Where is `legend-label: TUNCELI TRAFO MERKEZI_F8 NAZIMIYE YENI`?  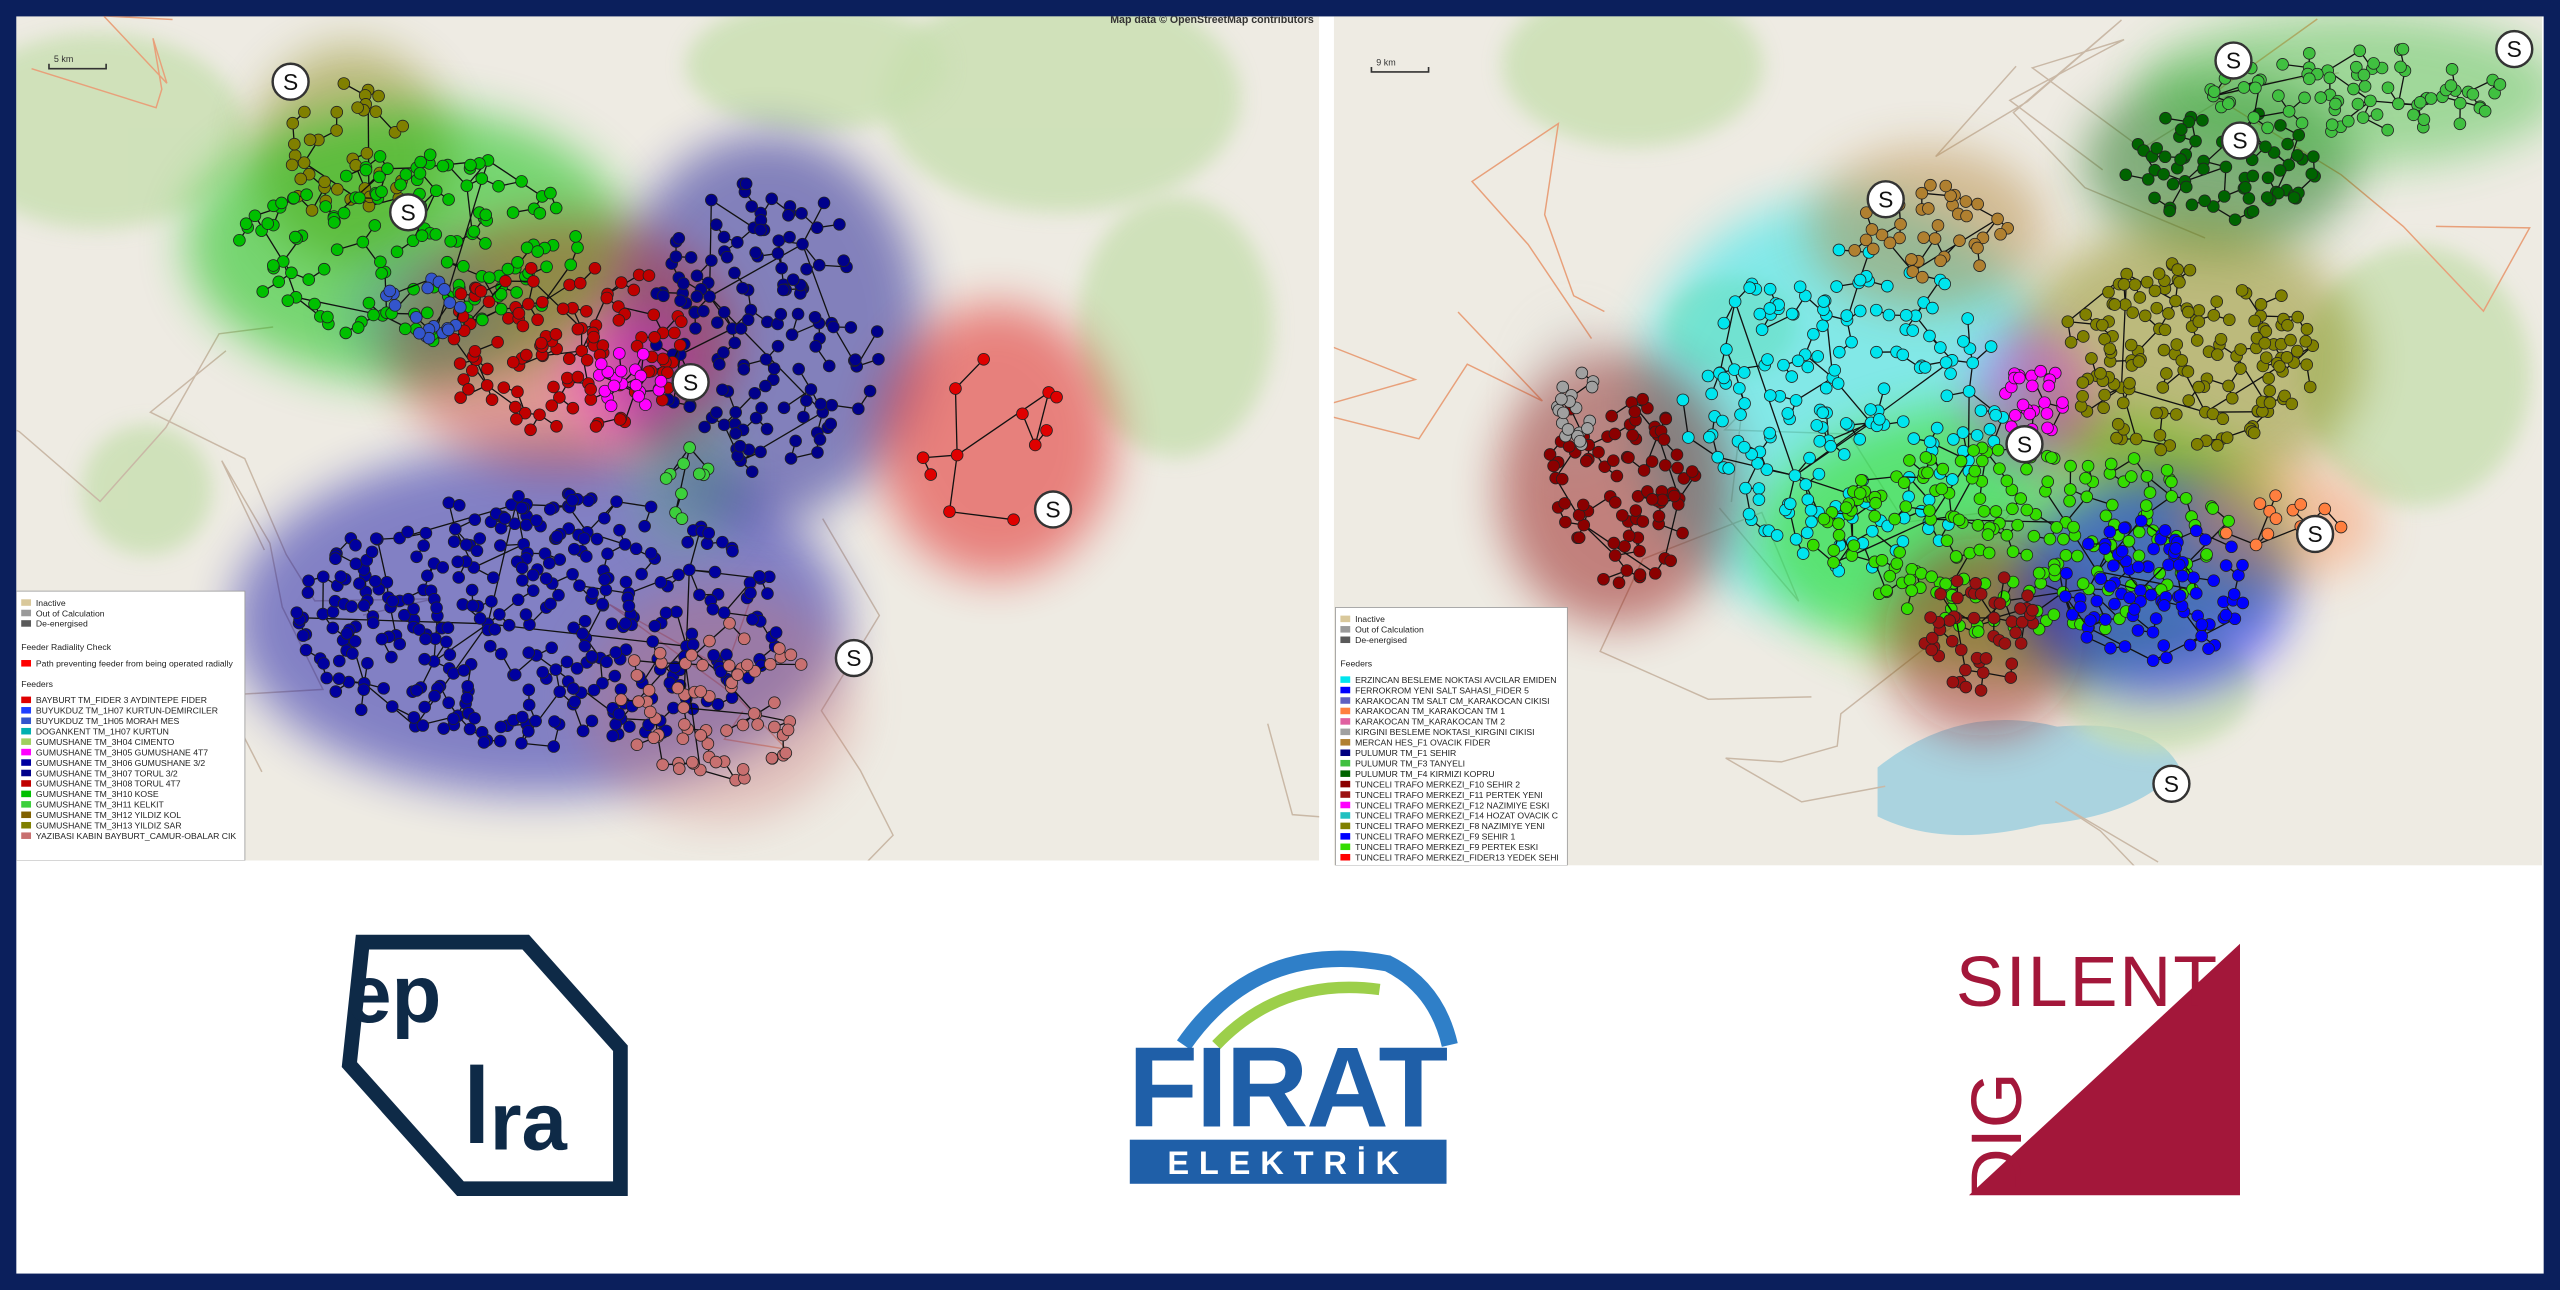
legend-label: TUNCELI TRAFO MERKEZI_F8 NAZIMIYE YENI is located at coordinates (1450, 826).